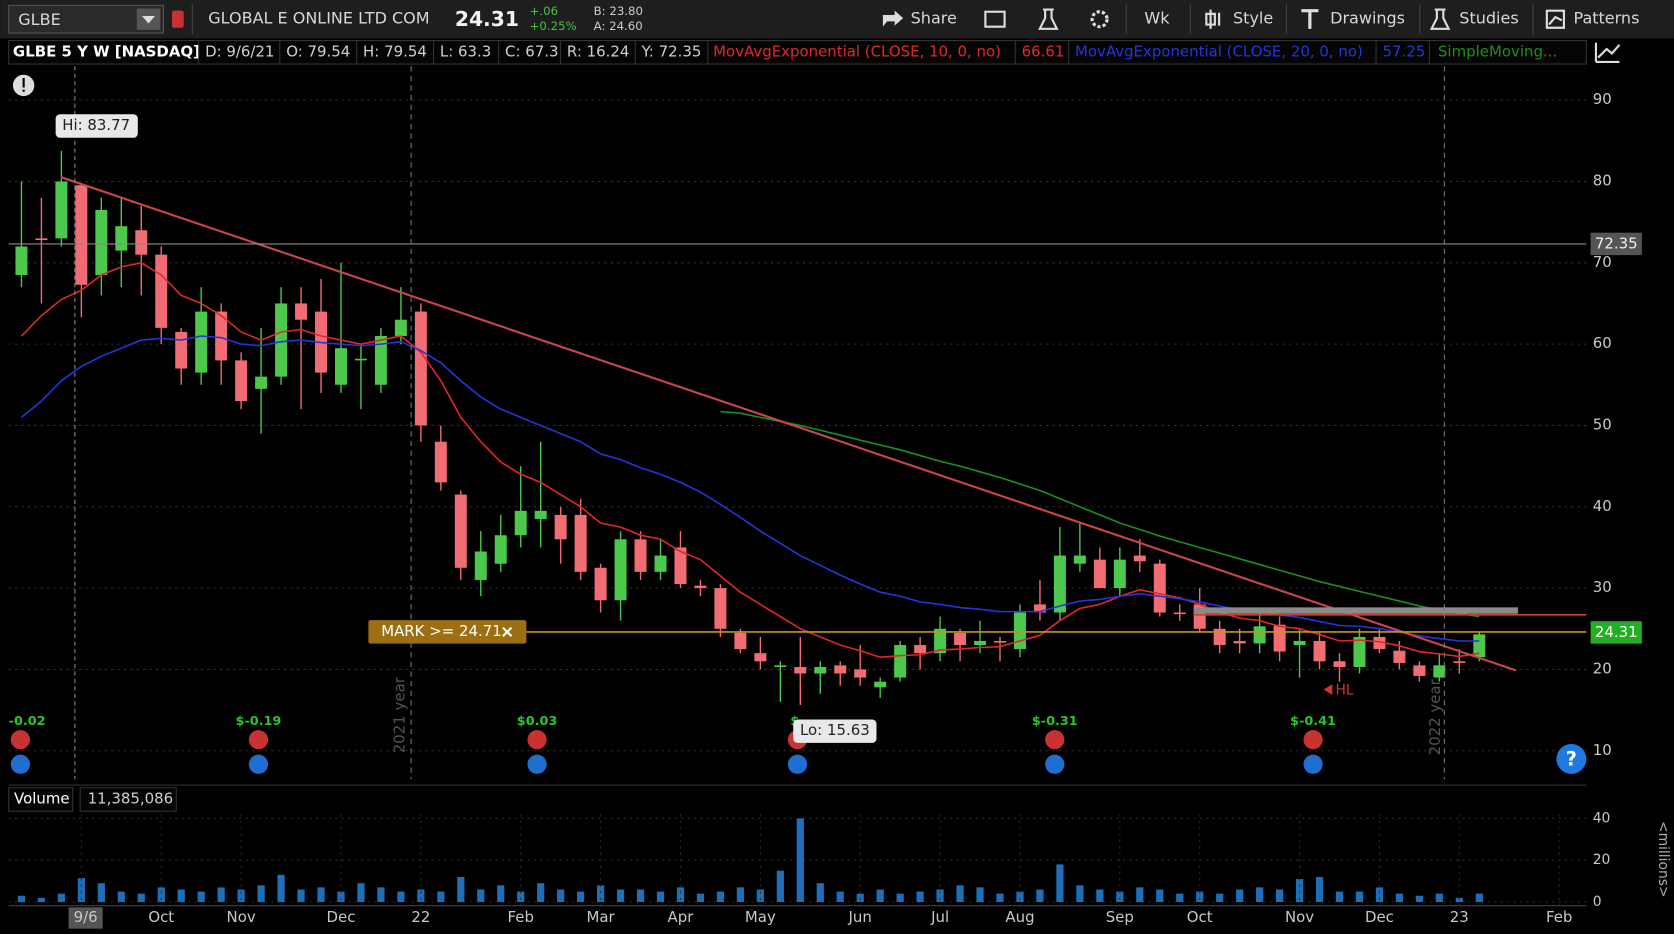  Describe the element at coordinates (1607, 18) in the screenshot. I see `patterns-button: Patterns` at that location.